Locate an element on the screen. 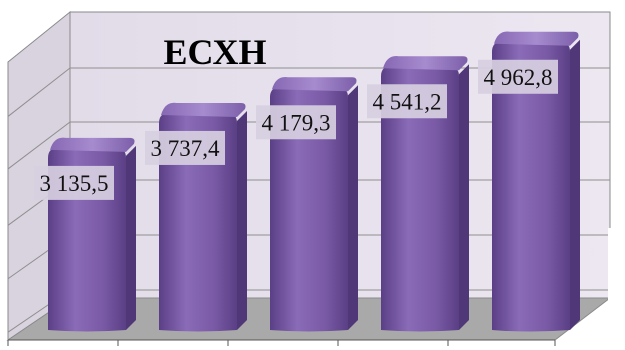 The height and width of the screenshot is (350, 625). data-label-text: 3 737,4 is located at coordinates (186, 148).